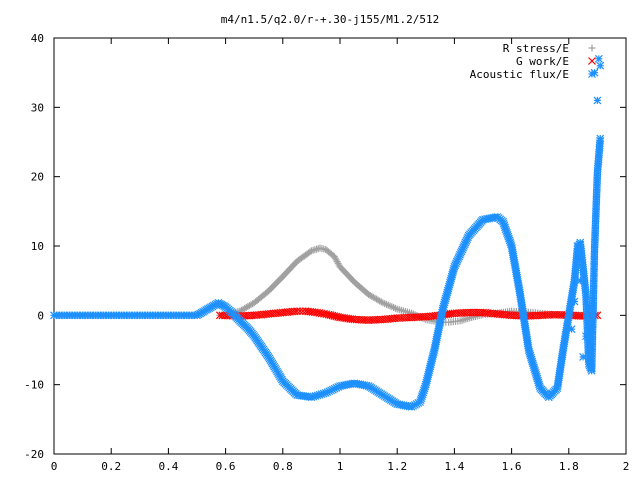 This screenshot has width=640, height=480. What do you see at coordinates (536, 48) in the screenshot?
I see `legend-label-r-stress: R stress/E` at bounding box center [536, 48].